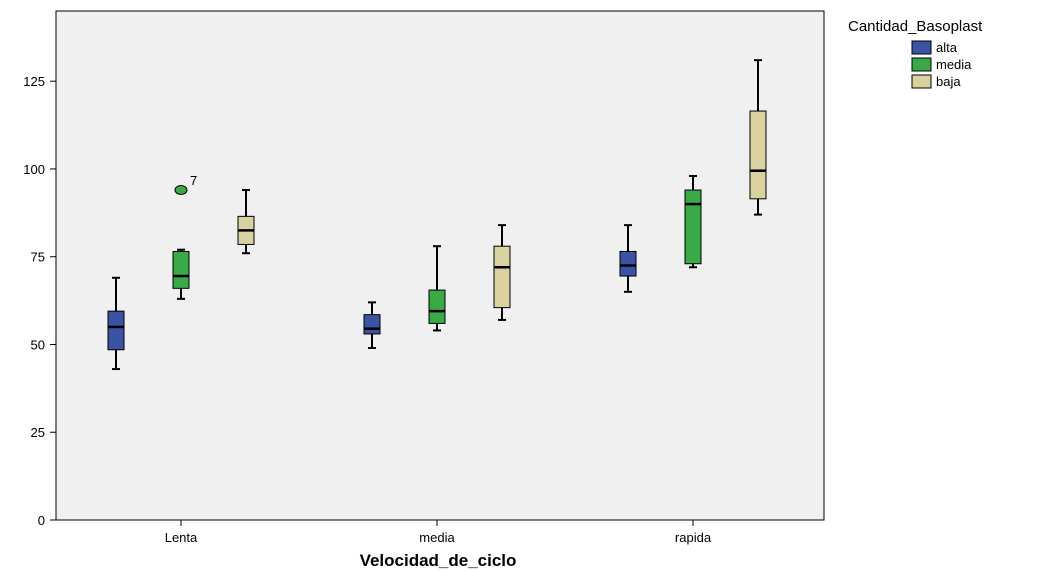 The height and width of the screenshot is (571, 1059). Describe the element at coordinates (184, 236) in the screenshot. I see `box-media-Lenta: 7` at that location.